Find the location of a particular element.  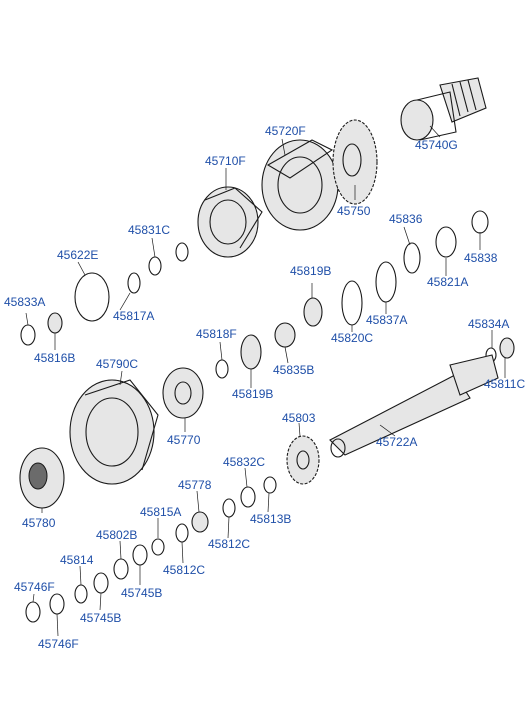

label-45833a: 45833A is located at coordinates (24, 302).